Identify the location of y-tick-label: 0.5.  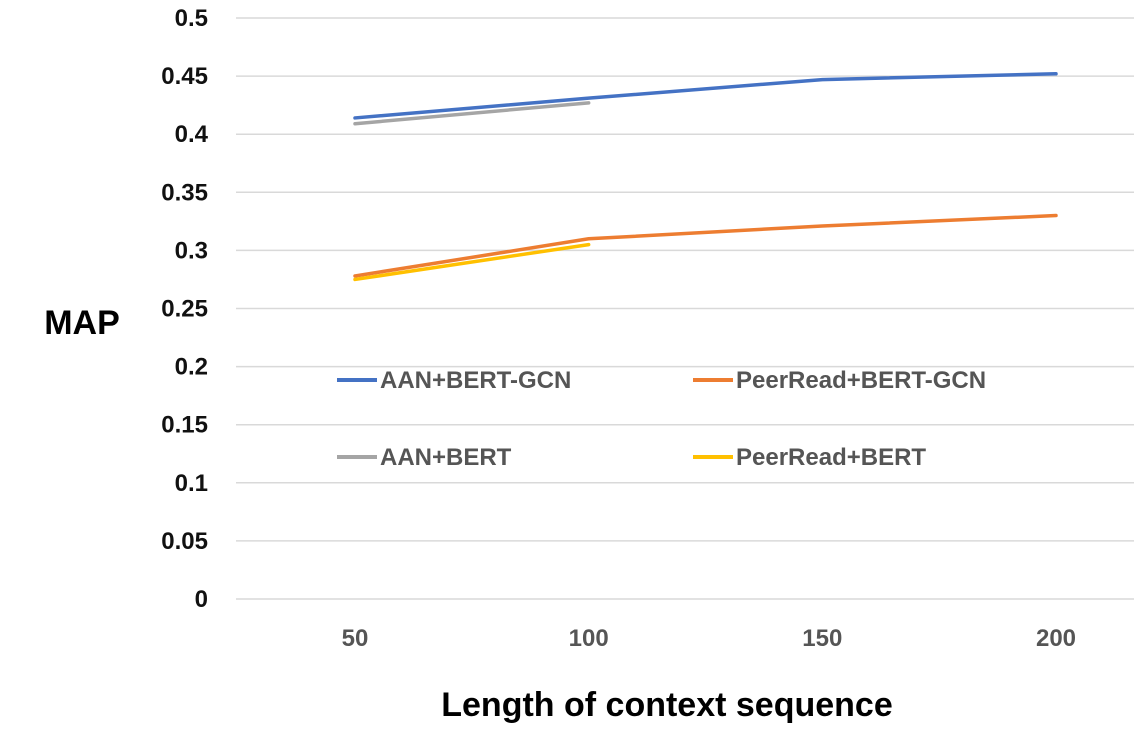
(191, 18).